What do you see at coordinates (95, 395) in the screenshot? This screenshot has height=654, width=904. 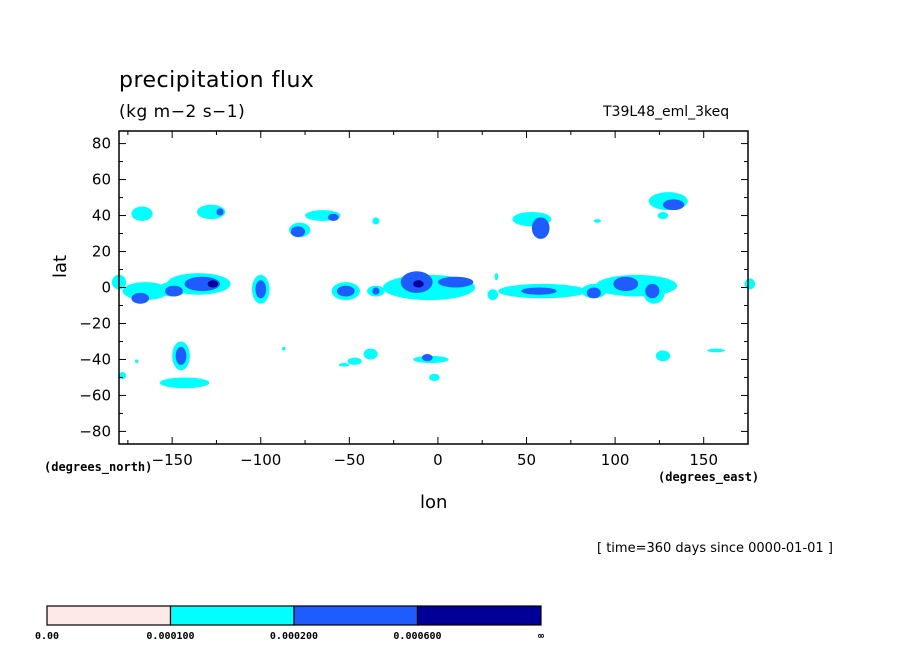 I see `y-tick-label: −60` at bounding box center [95, 395].